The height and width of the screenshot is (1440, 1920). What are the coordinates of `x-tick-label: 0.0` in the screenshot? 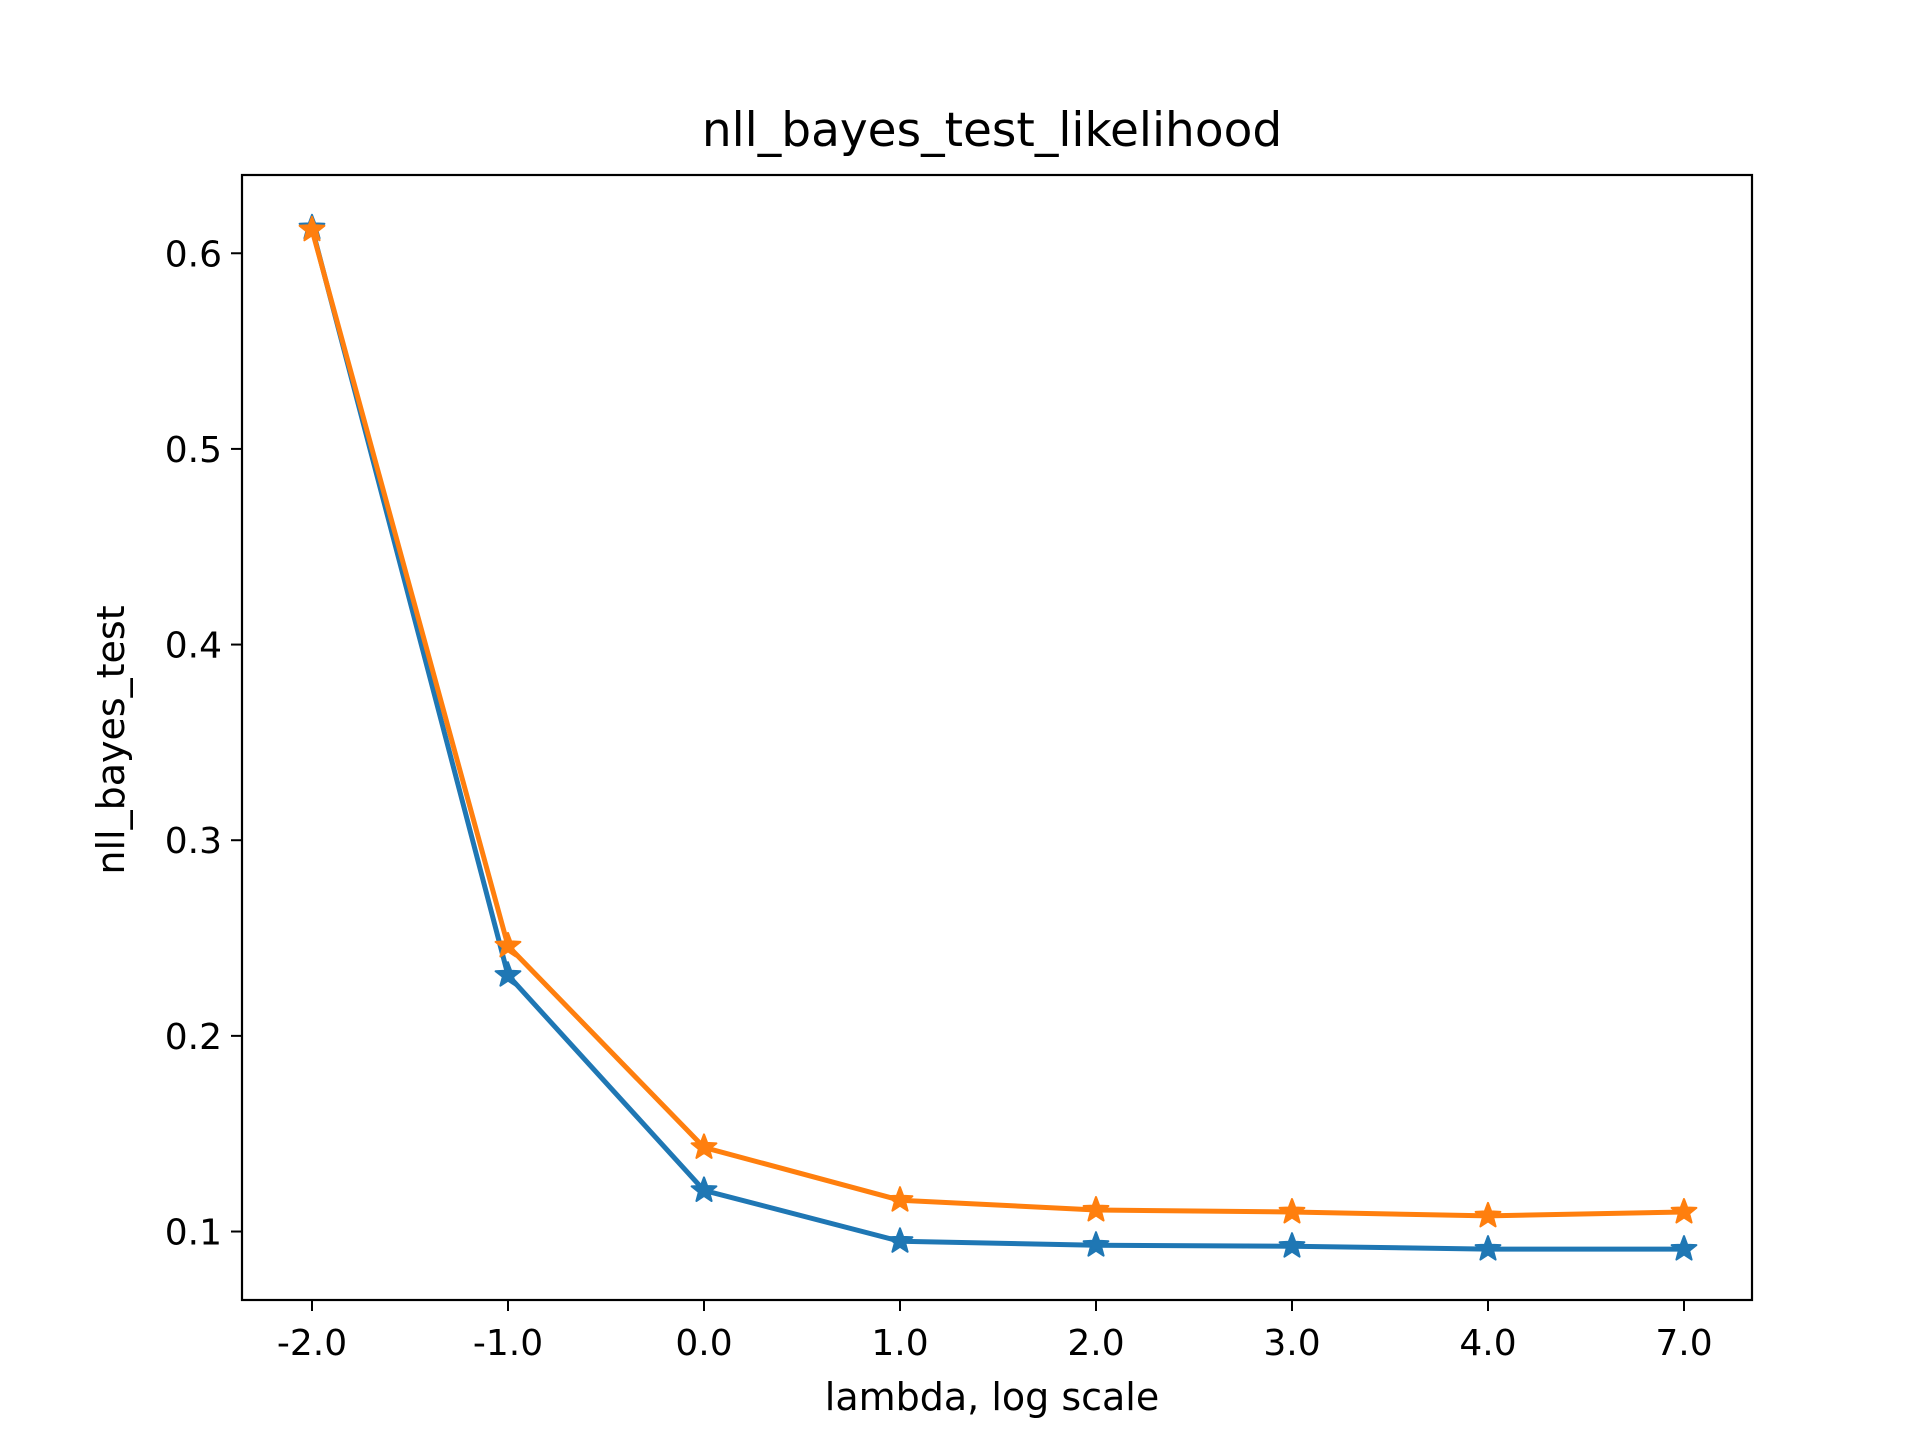 It's located at (703, 1343).